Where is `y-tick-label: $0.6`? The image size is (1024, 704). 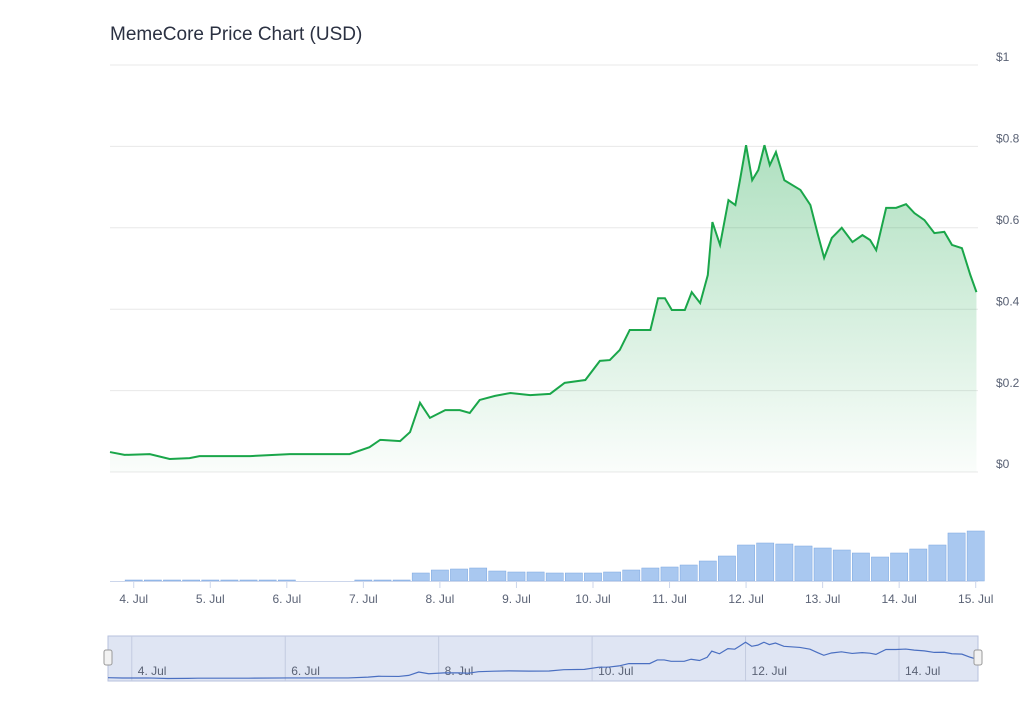
y-tick-label: $0.6 is located at coordinates (1008, 220).